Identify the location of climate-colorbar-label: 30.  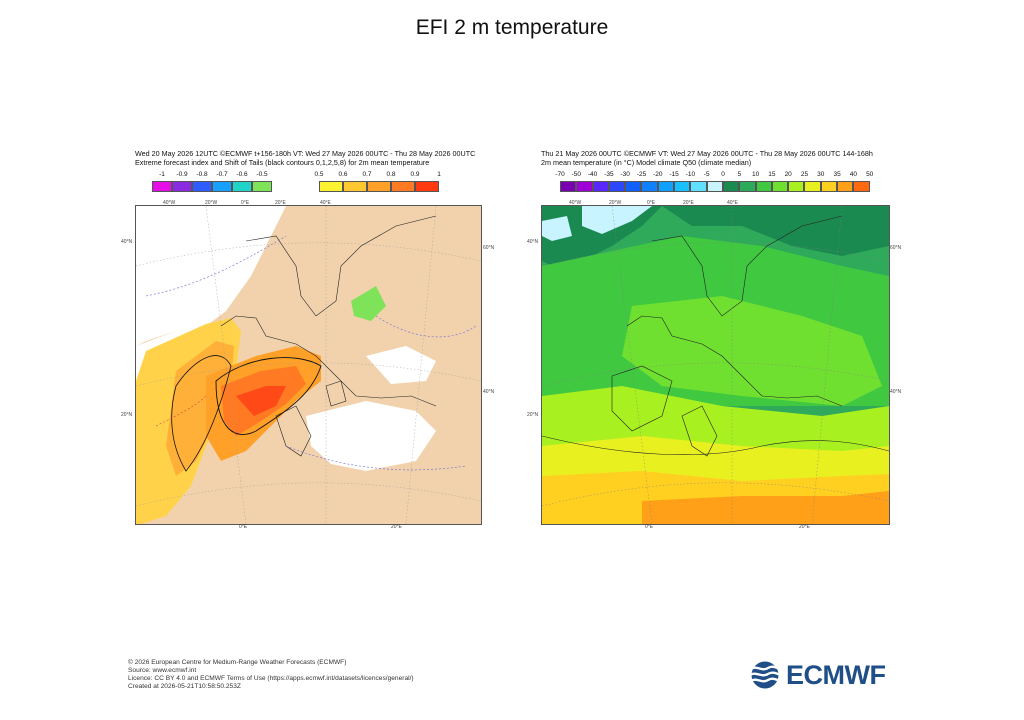
(821, 174).